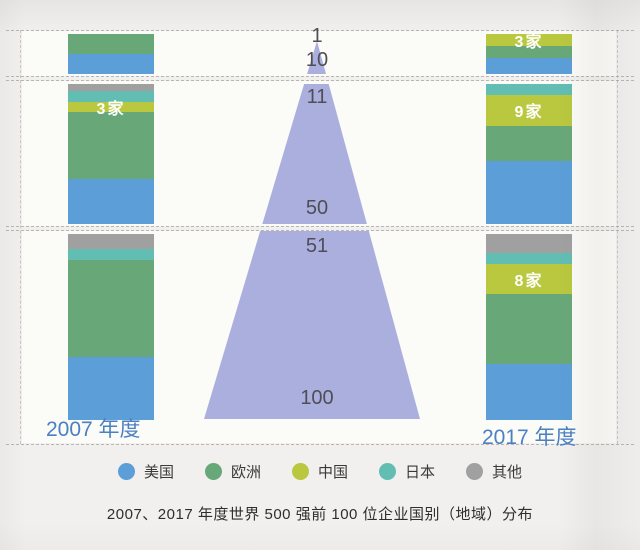 The width and height of the screenshot is (640, 550). What do you see at coordinates (320, 514) in the screenshot?
I see `chart-title: 2007、2017 年度世界 500 强前 100 位企业国别（地域）分布` at bounding box center [320, 514].